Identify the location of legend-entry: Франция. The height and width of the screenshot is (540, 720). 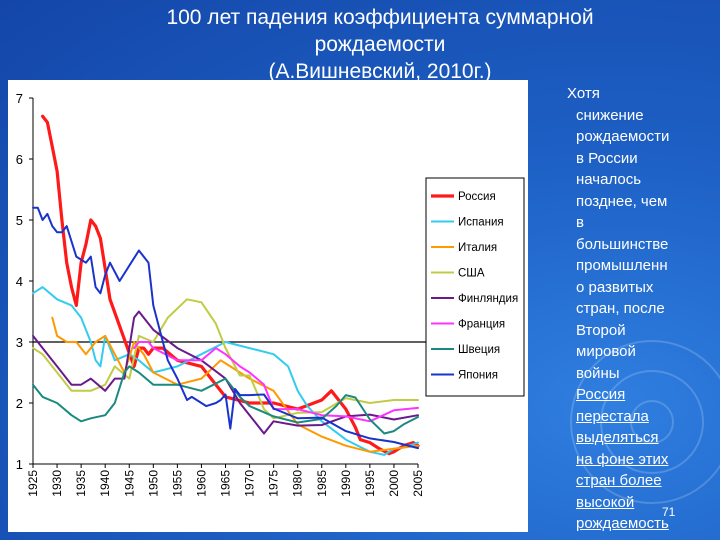
(481, 325).